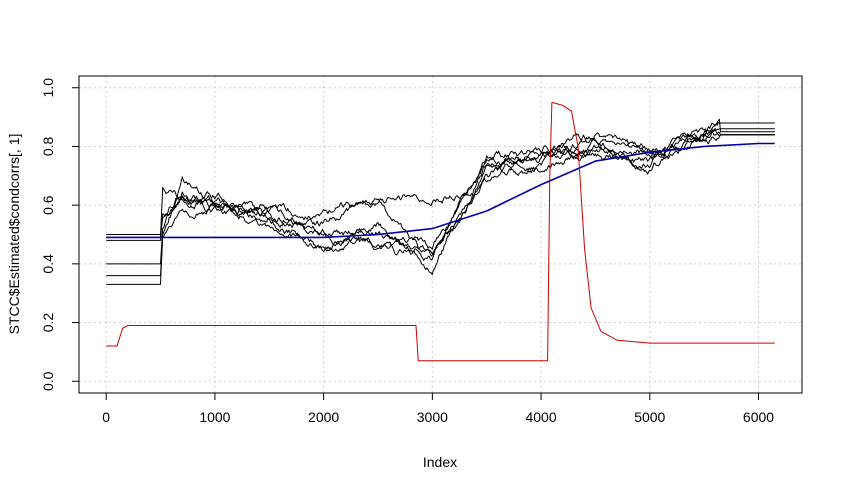  I want to click on x-axis: 0 1000 2000 3000 4000 5000 6000, so click(438, 409).